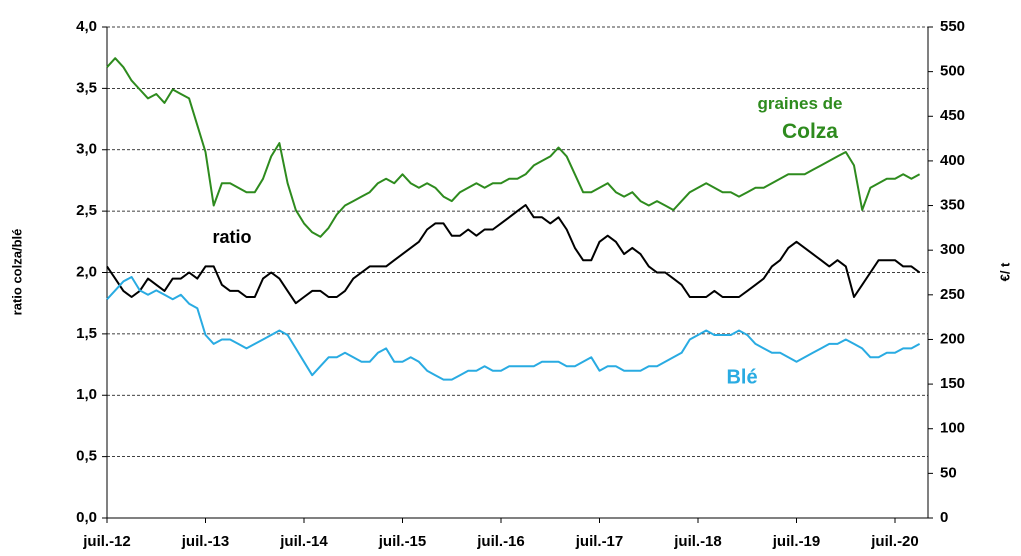  What do you see at coordinates (952, 338) in the screenshot?
I see `y2-tick-label: 200` at bounding box center [952, 338].